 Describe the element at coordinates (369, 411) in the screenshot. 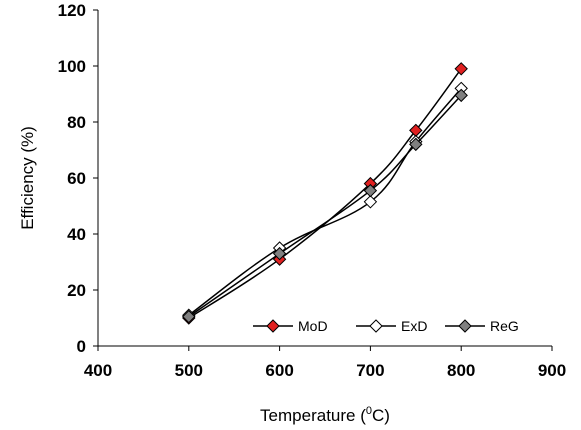

I see `x-axis-title-sup: 0` at that location.